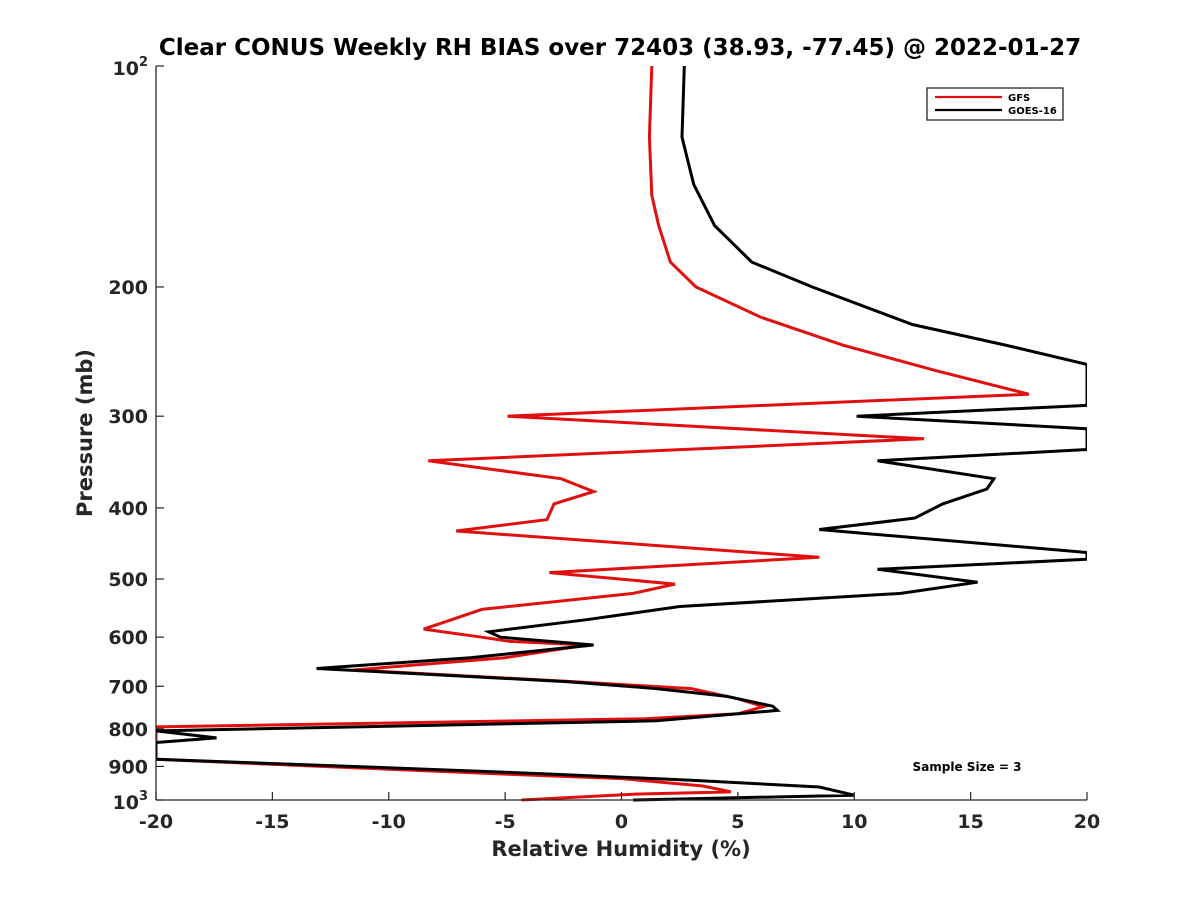 The height and width of the screenshot is (900, 1200). I want to click on y-tick-label: 500, so click(128, 580).